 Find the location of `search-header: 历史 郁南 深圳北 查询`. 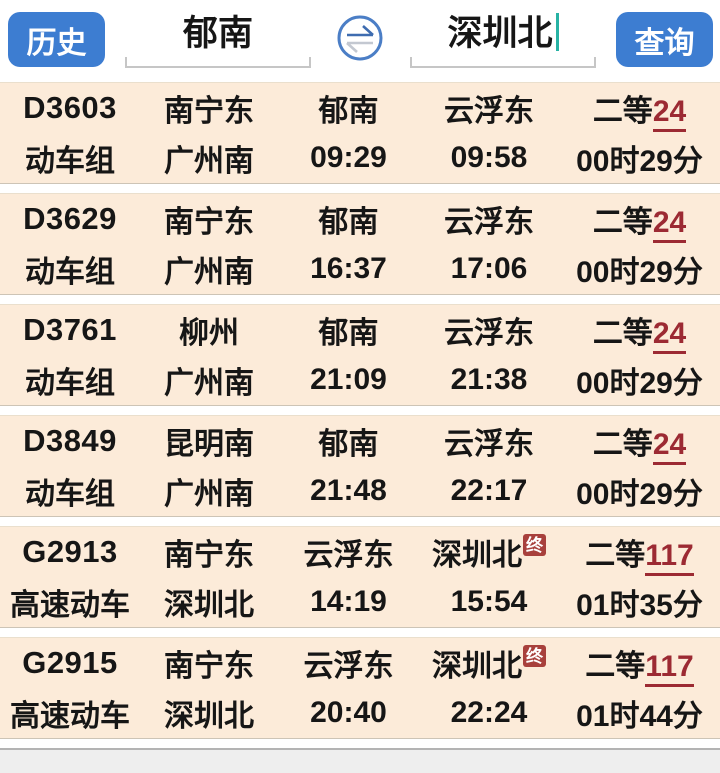

search-header: 历史 郁南 深圳北 查询 is located at coordinates (360, 41).